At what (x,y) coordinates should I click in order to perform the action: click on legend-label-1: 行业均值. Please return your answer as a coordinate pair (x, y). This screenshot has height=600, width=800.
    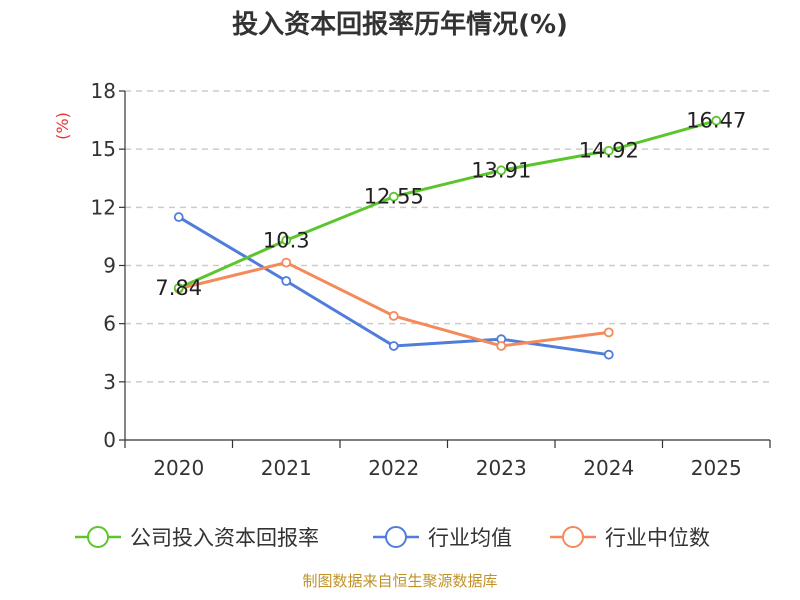
    Looking at the image, I should click on (470, 538).